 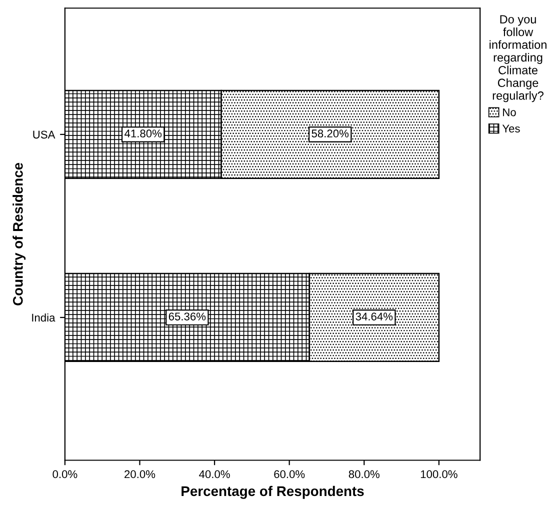 I want to click on y-axis-title: Country of Residence, so click(x=19, y=234).